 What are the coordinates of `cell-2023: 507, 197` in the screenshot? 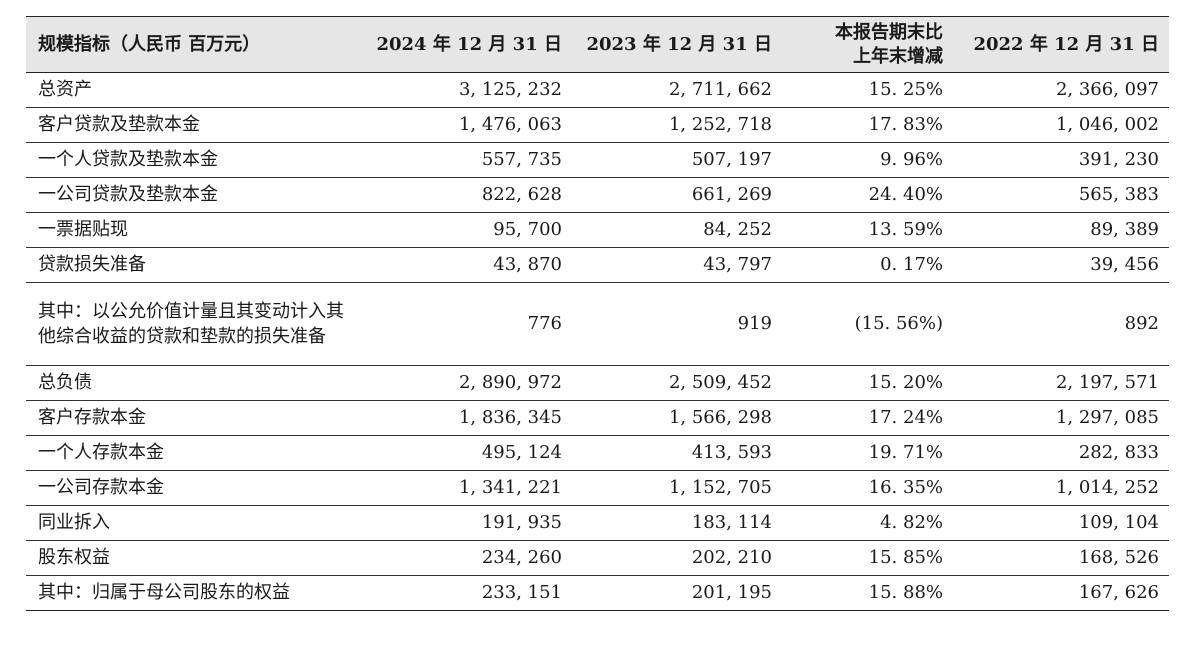 It's located at (677, 160).